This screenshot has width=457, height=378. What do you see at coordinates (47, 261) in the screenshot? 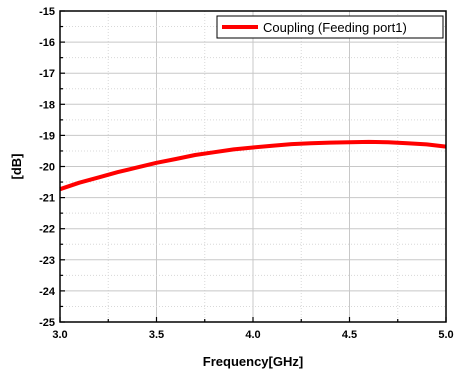
I see `y-tick-label: -23` at bounding box center [47, 261].